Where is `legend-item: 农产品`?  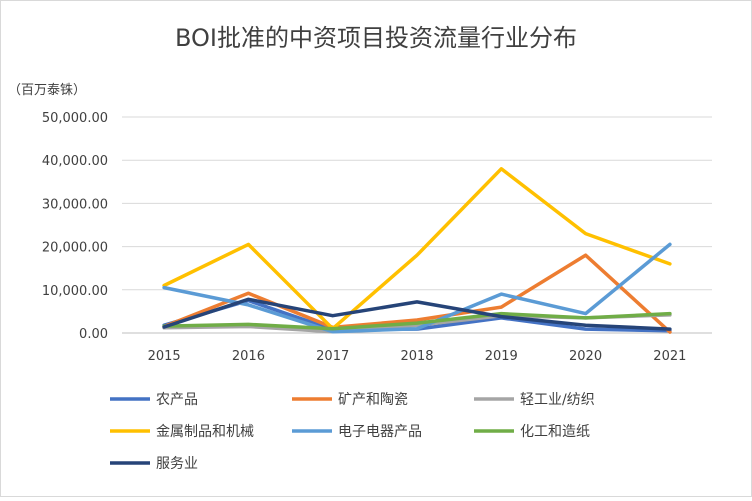 legend-item: 农产品 is located at coordinates (154, 400).